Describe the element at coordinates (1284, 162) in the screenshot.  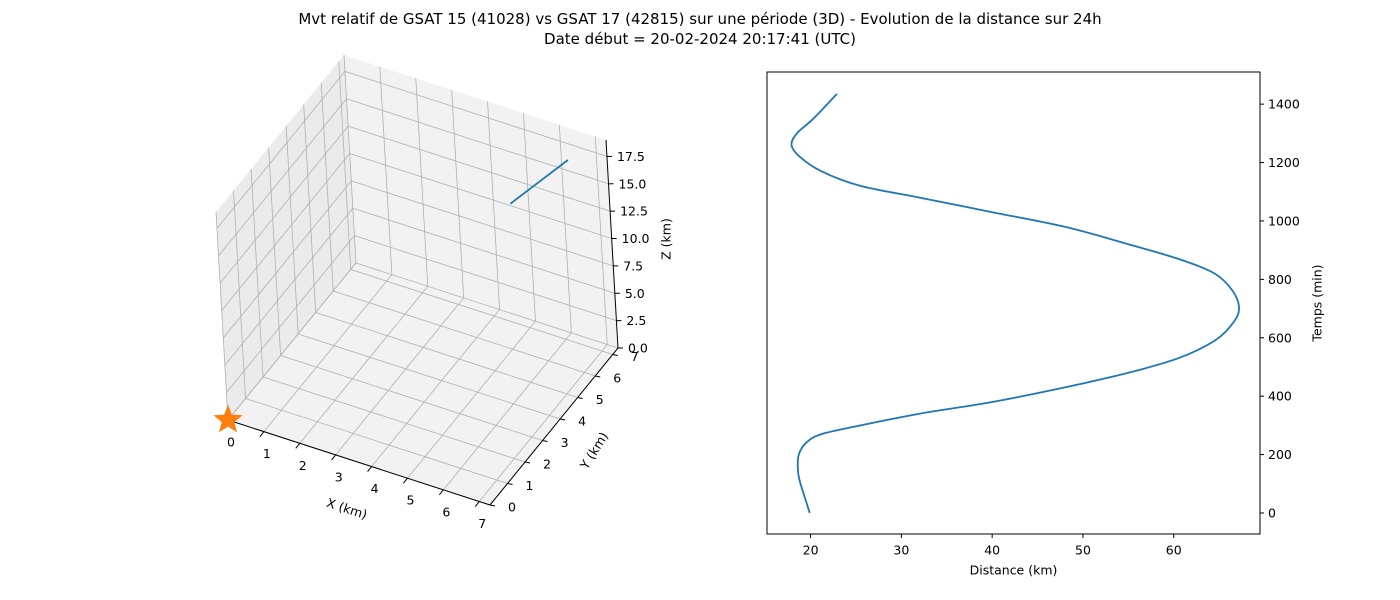
I see `y-tick-label: 1200` at that location.